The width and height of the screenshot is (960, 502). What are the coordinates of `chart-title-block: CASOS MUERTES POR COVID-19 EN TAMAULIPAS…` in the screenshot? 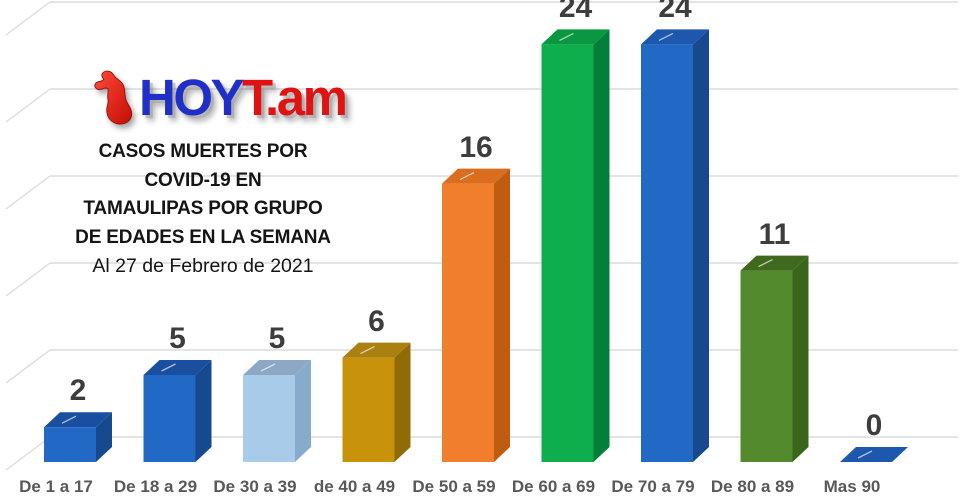 It's located at (203, 208).